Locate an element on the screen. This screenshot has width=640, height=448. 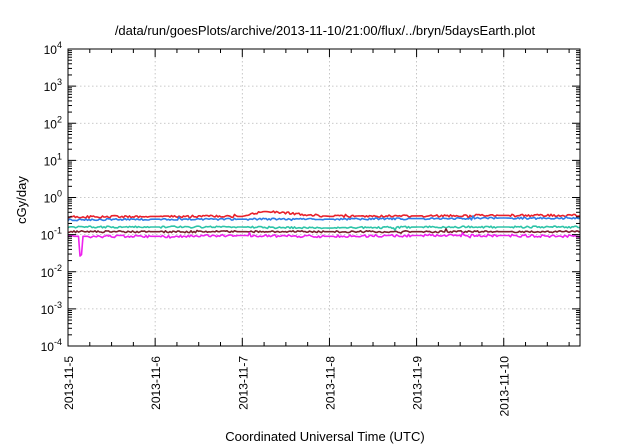
y-tick-label: 10⁻⁴ is located at coordinates (51, 345).